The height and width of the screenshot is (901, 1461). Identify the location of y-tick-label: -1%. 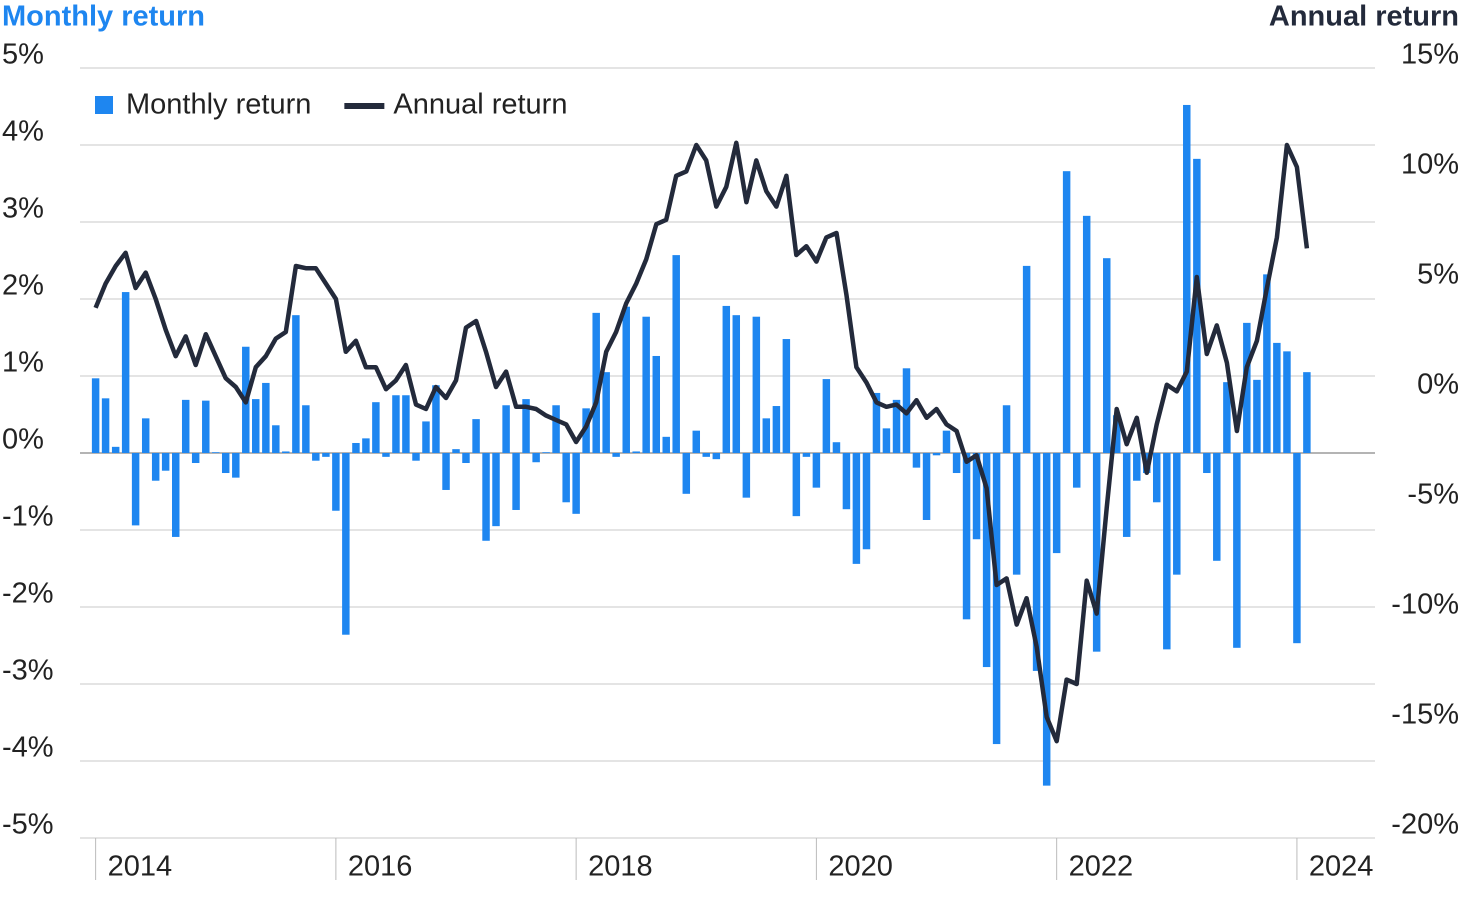
(28, 517).